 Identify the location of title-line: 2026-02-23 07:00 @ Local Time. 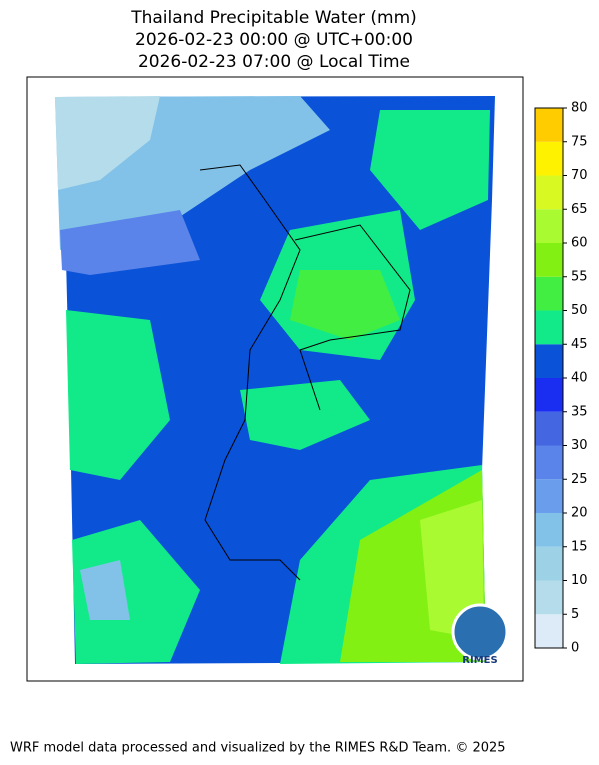
(274, 62).